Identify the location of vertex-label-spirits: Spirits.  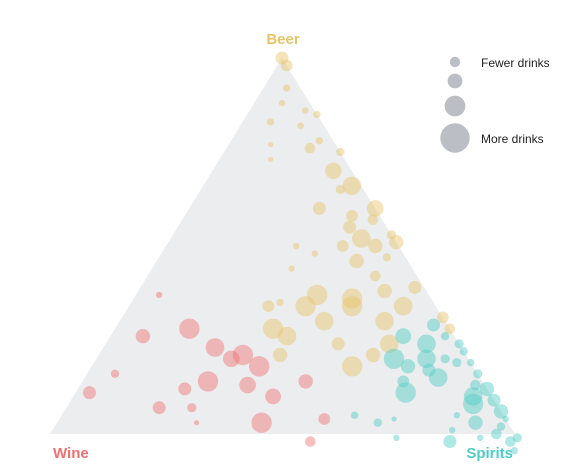
(489, 453).